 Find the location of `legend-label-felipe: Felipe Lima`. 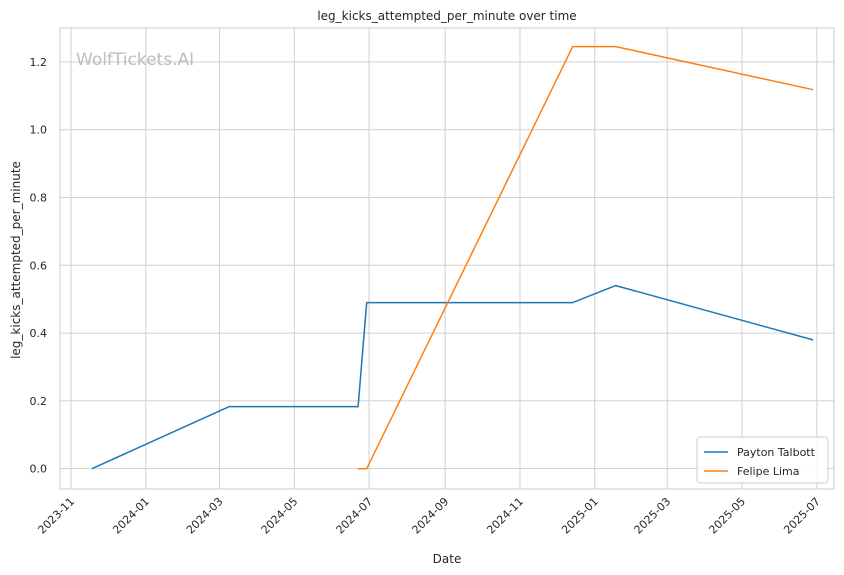

legend-label-felipe: Felipe Lima is located at coordinates (768, 471).